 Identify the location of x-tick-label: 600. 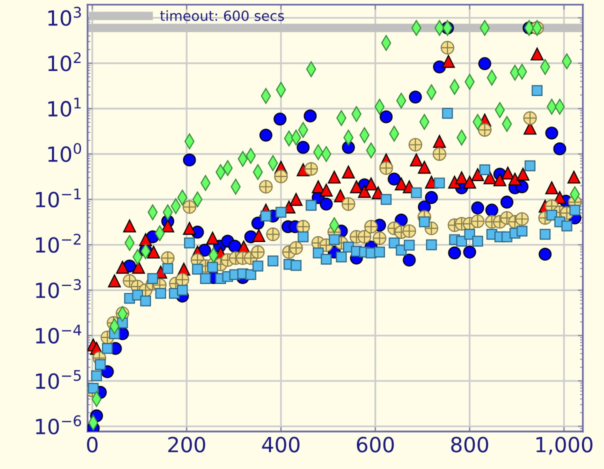
(375, 444).